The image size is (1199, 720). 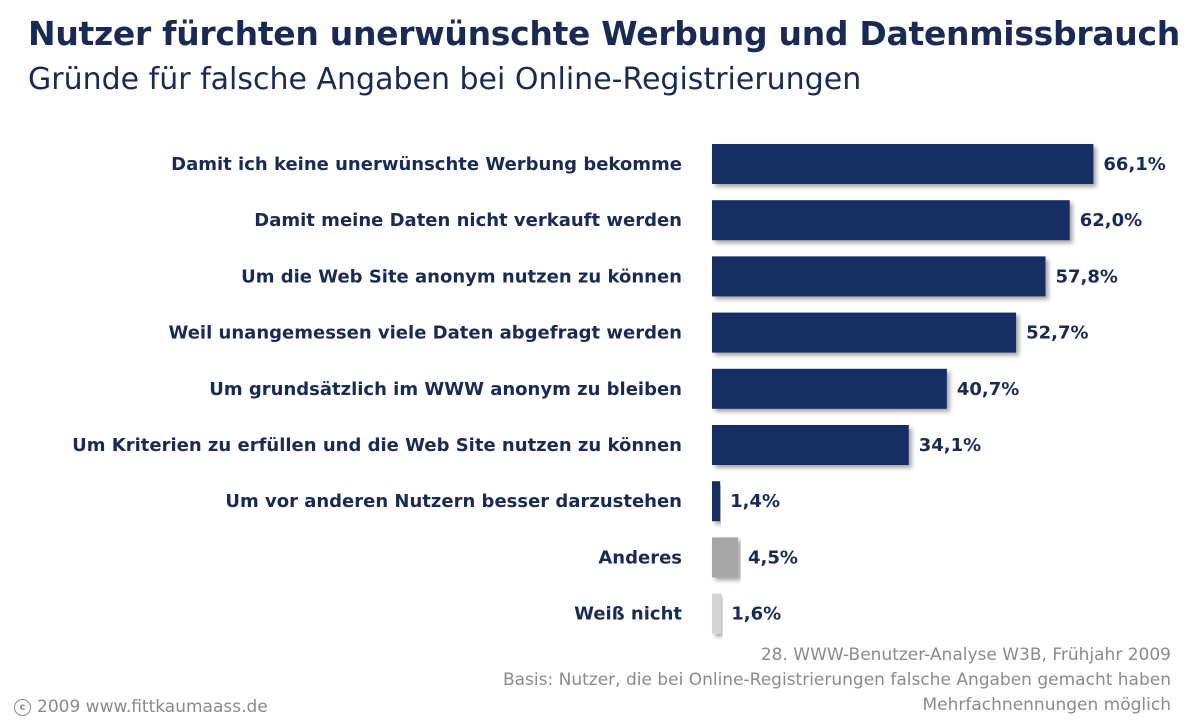 I want to click on value-label-0: 66,1%, so click(x=1134, y=164).